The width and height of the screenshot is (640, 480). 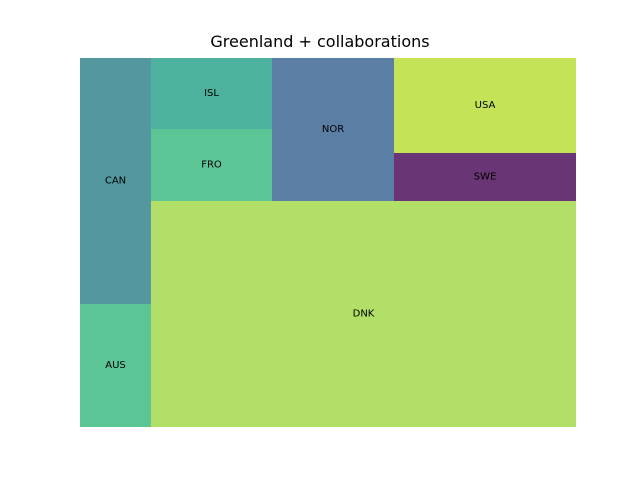 I want to click on treemap-label-fro: FRO, so click(x=211, y=165).